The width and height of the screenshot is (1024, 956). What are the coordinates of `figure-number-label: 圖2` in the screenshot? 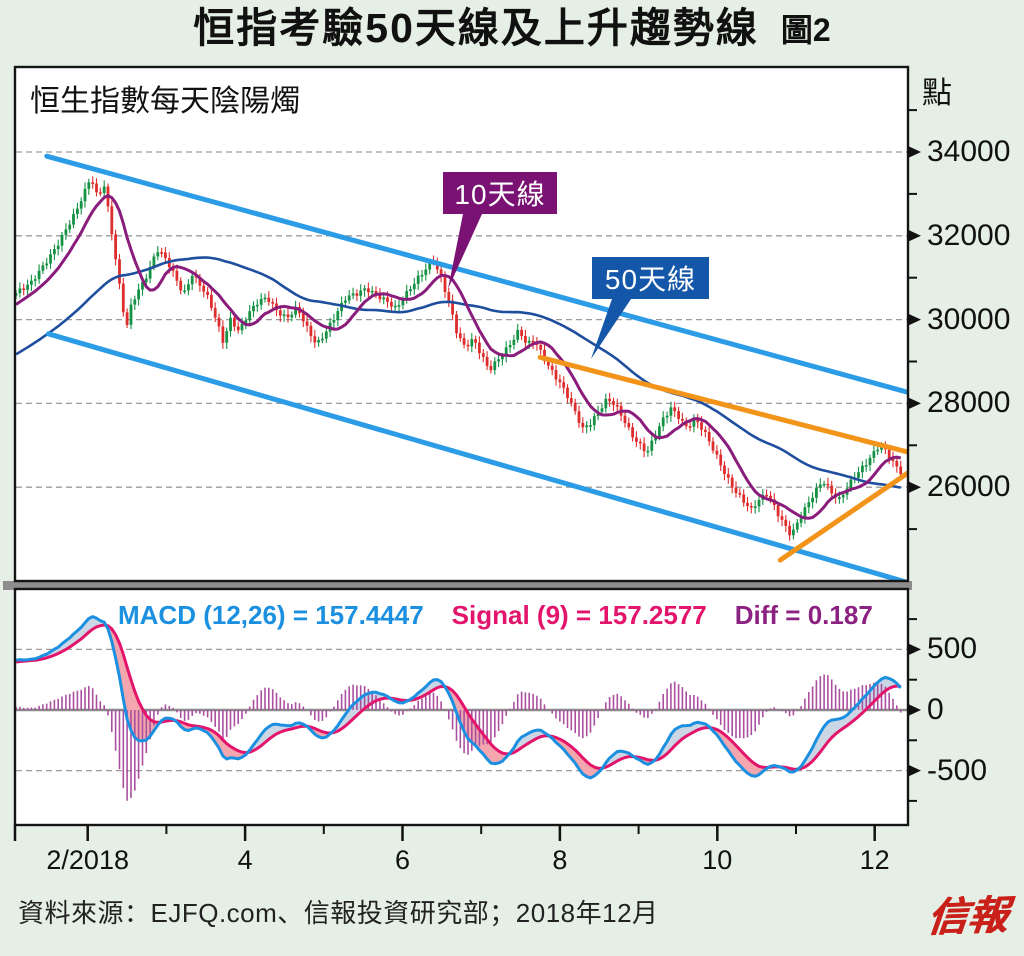 It's located at (805, 30).